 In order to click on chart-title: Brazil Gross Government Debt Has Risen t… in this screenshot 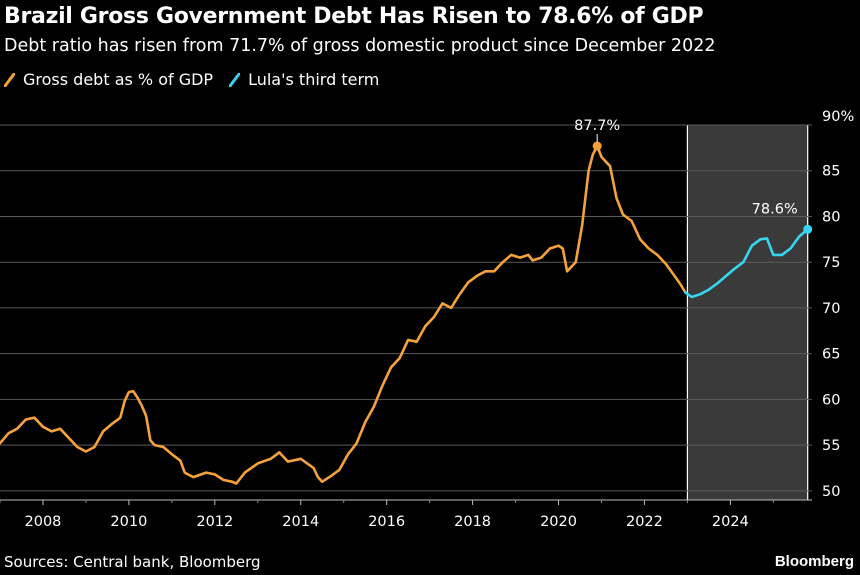, I will do `click(354, 16)`.